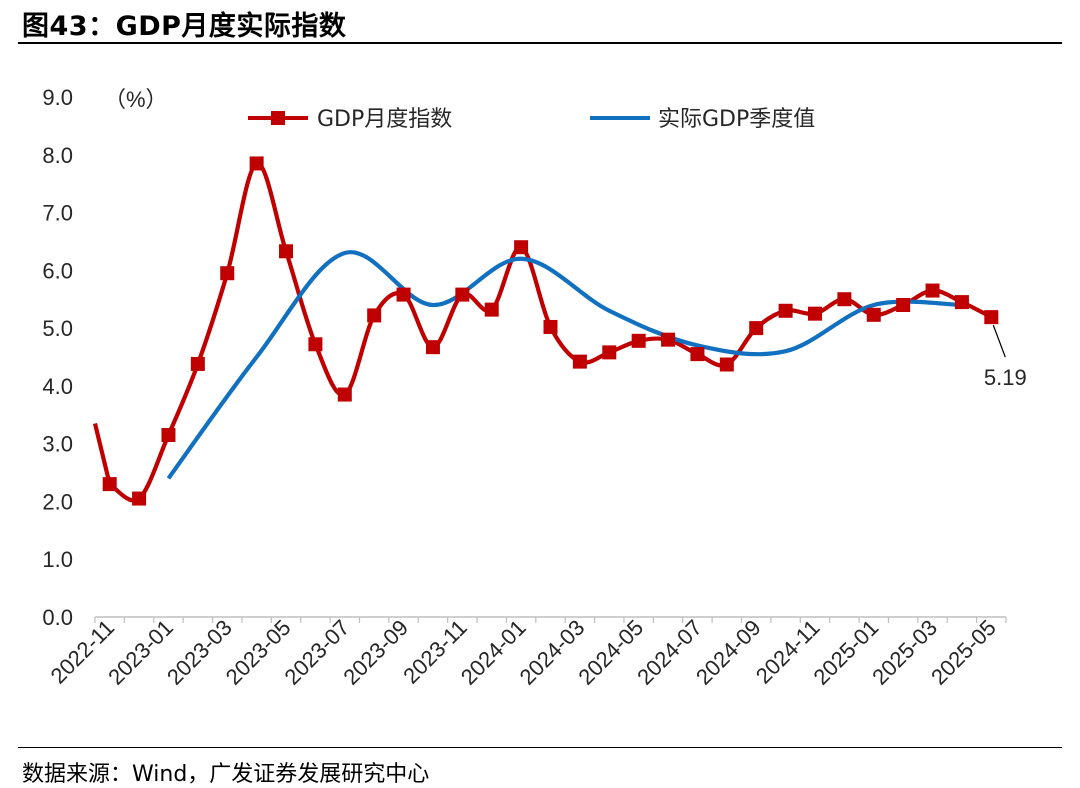  I want to click on x-tick-label: 2023-01, so click(140, 652).